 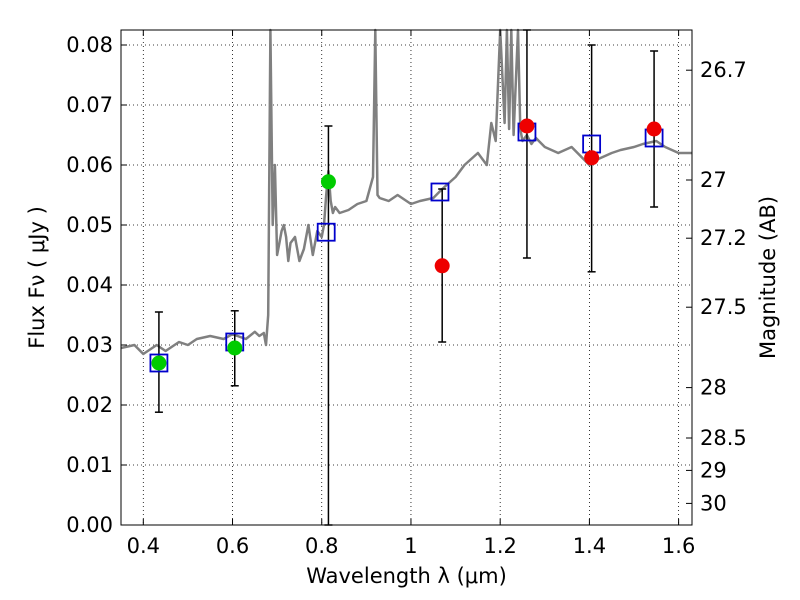 I want to click on x-tick-label: 1.4, so click(x=589, y=546).